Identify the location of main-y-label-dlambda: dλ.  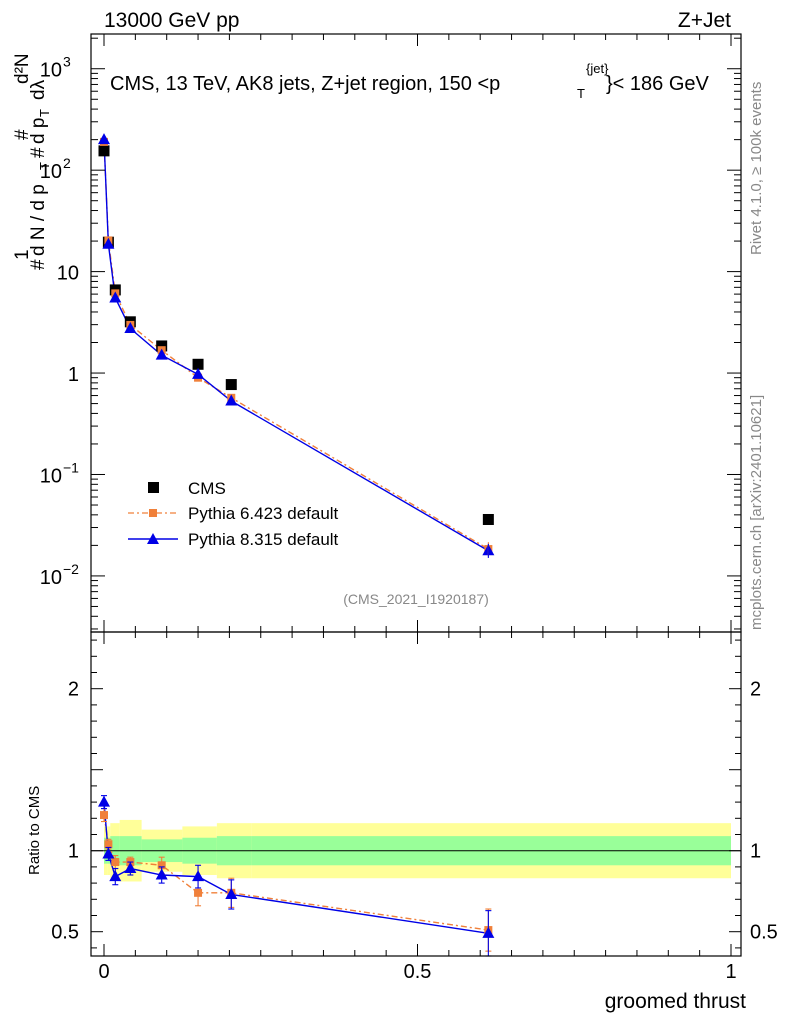
(38, 89).